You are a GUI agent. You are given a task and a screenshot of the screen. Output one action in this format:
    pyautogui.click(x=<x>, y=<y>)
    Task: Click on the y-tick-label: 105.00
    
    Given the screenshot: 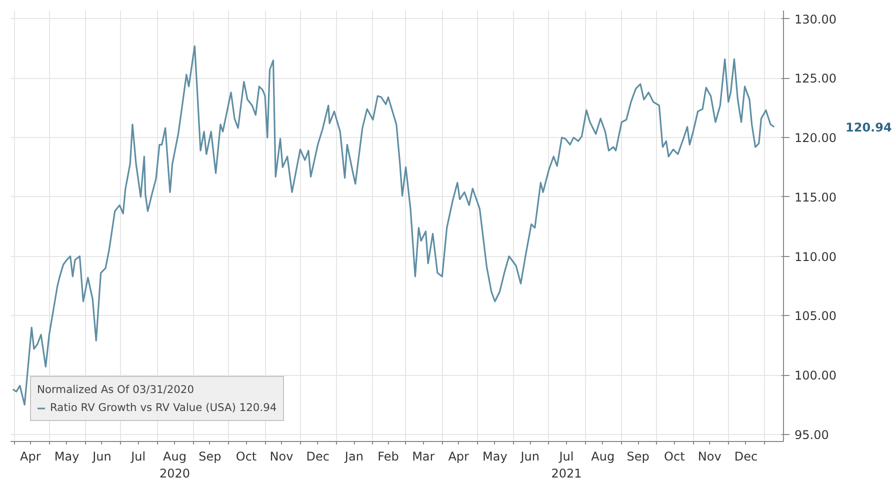 What is the action you would take?
    pyautogui.click(x=815, y=316)
    